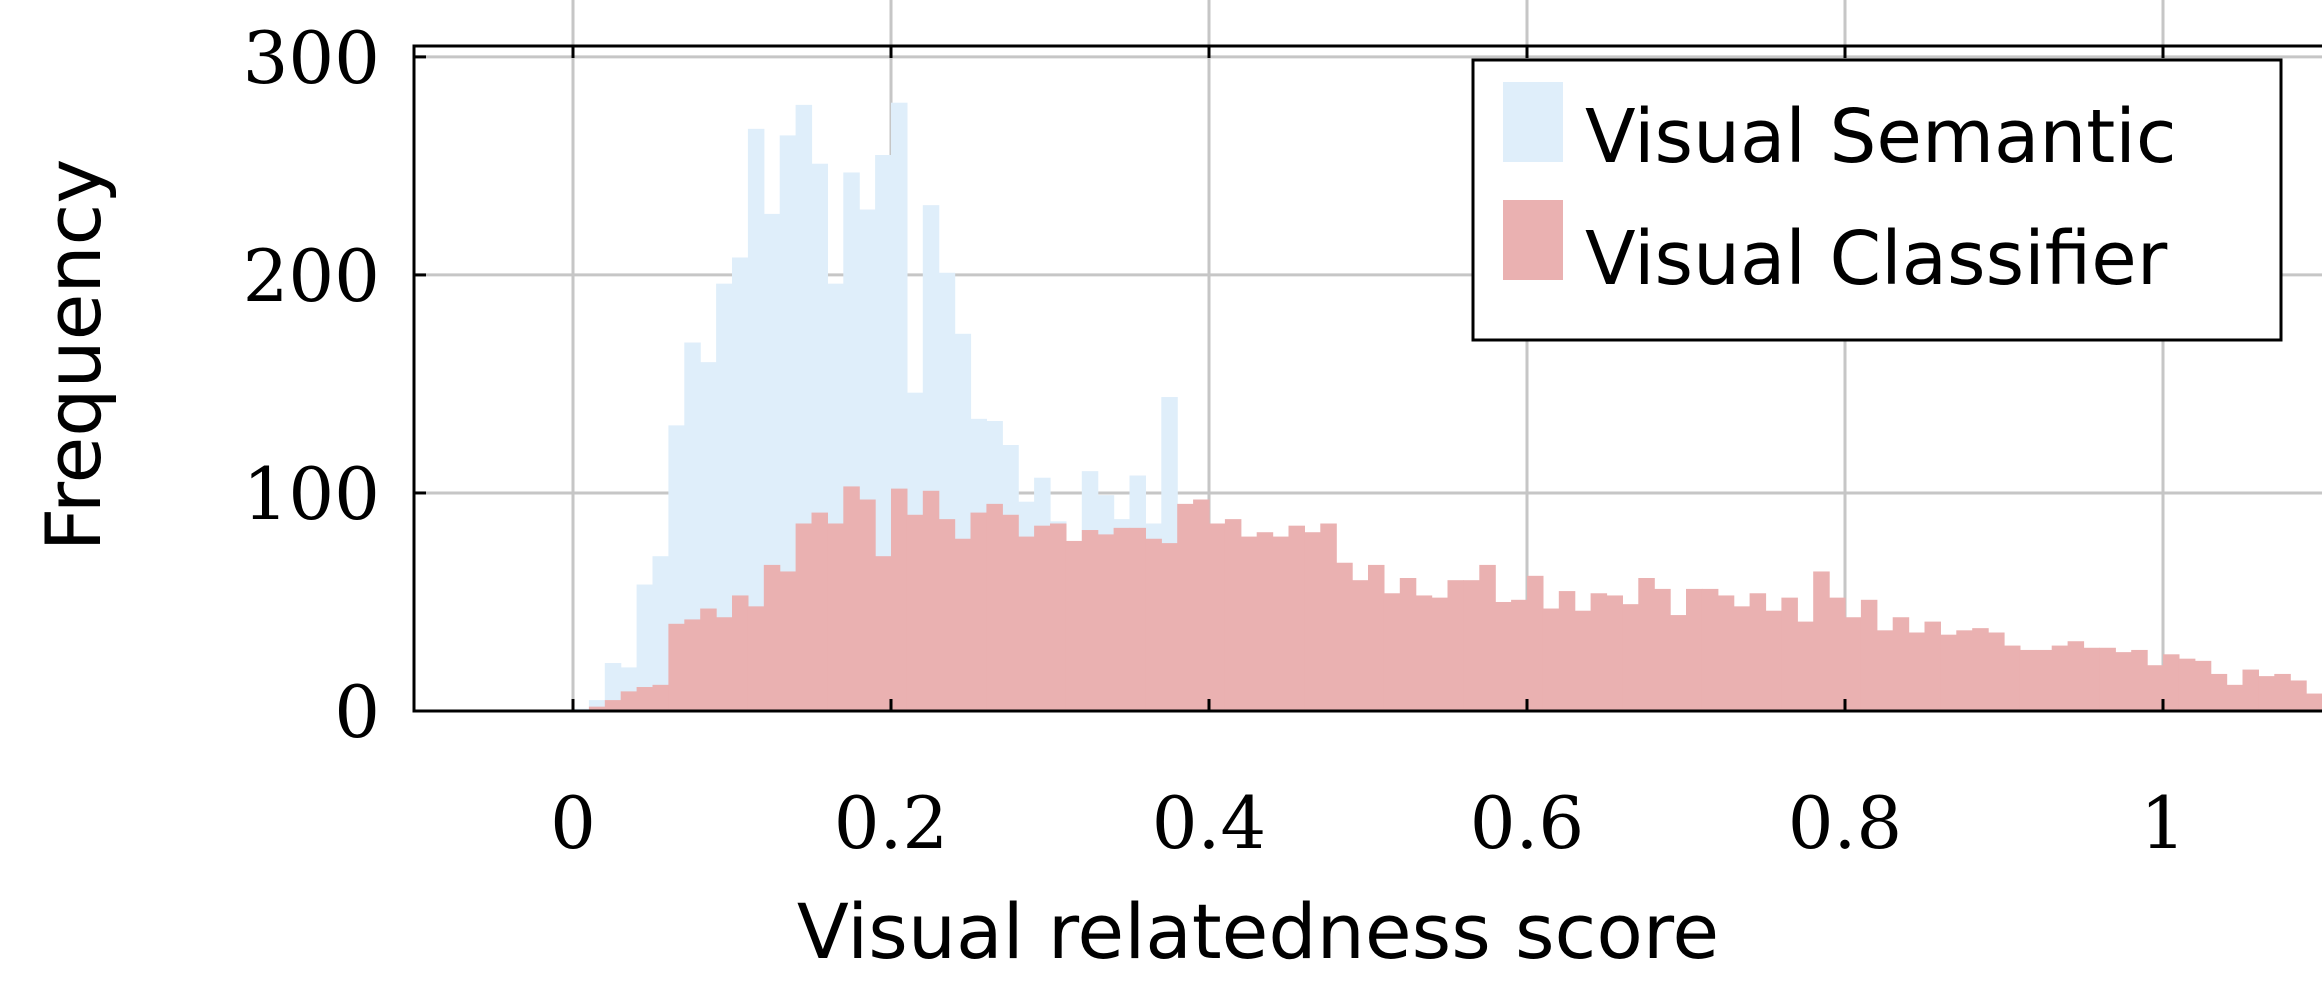 The height and width of the screenshot is (991, 2322). What do you see at coordinates (1877, 200) in the screenshot?
I see `legend: Visual Semantic Visual Classifier` at bounding box center [1877, 200].